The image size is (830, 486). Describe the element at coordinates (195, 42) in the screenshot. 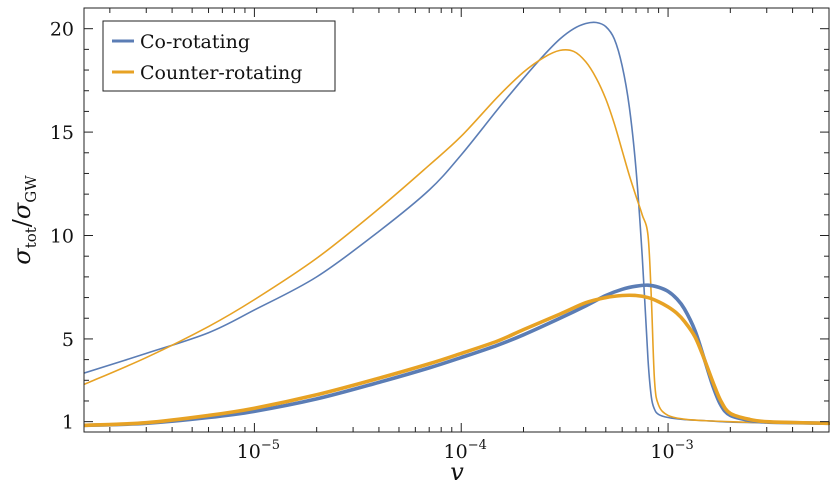

I see `legend-label-co-rotating: Co-rotating` at that location.